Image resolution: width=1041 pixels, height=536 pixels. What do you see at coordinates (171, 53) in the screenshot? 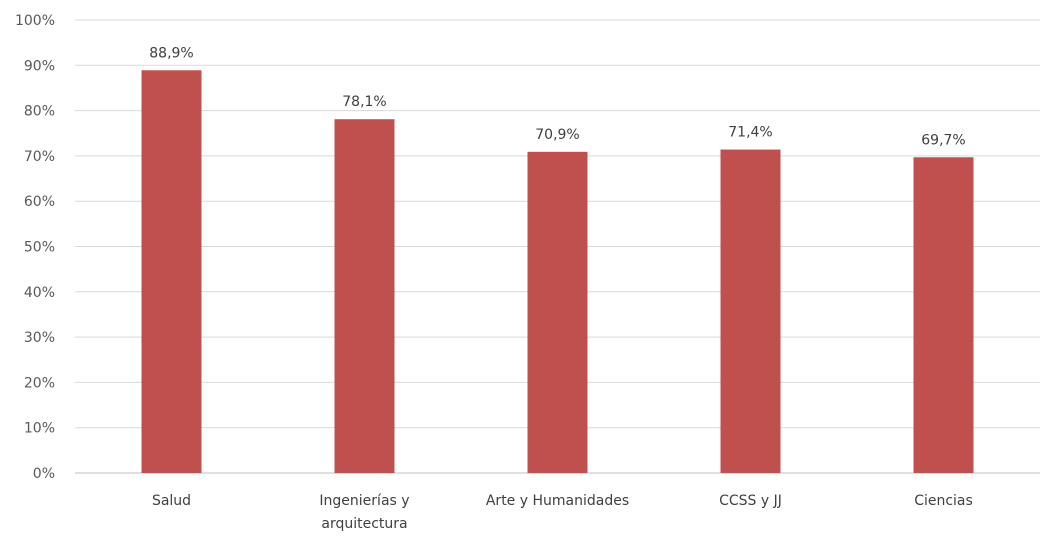
I see `data-label: 88,9%` at bounding box center [171, 53].